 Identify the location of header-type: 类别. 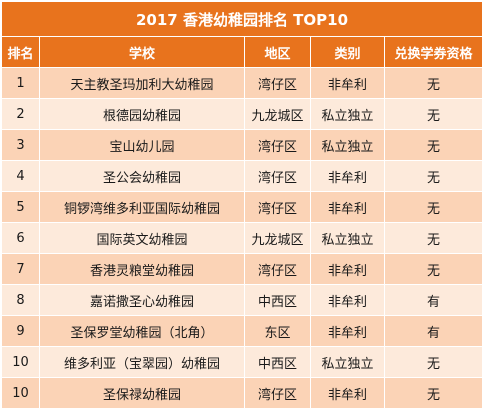
(347, 52).